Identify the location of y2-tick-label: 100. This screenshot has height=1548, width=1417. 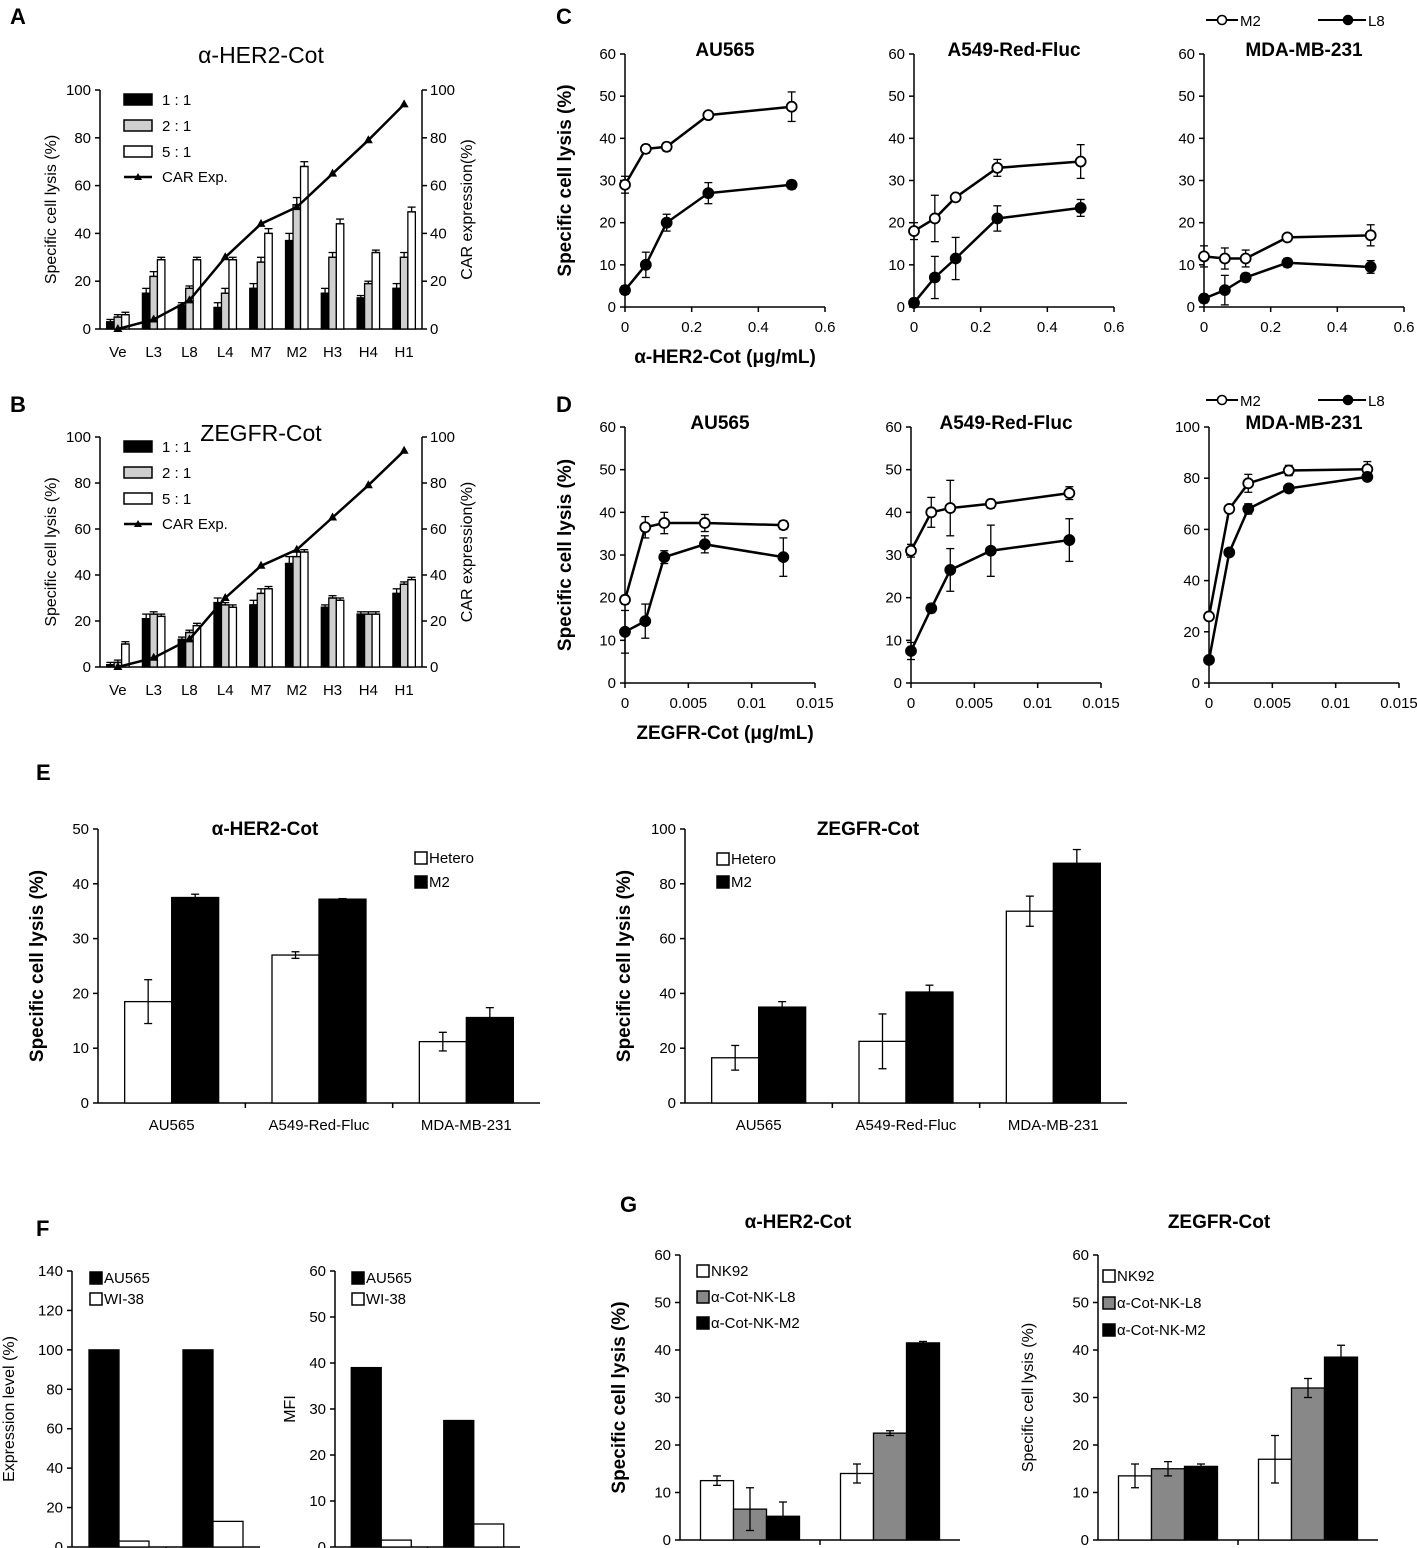
(442, 437).